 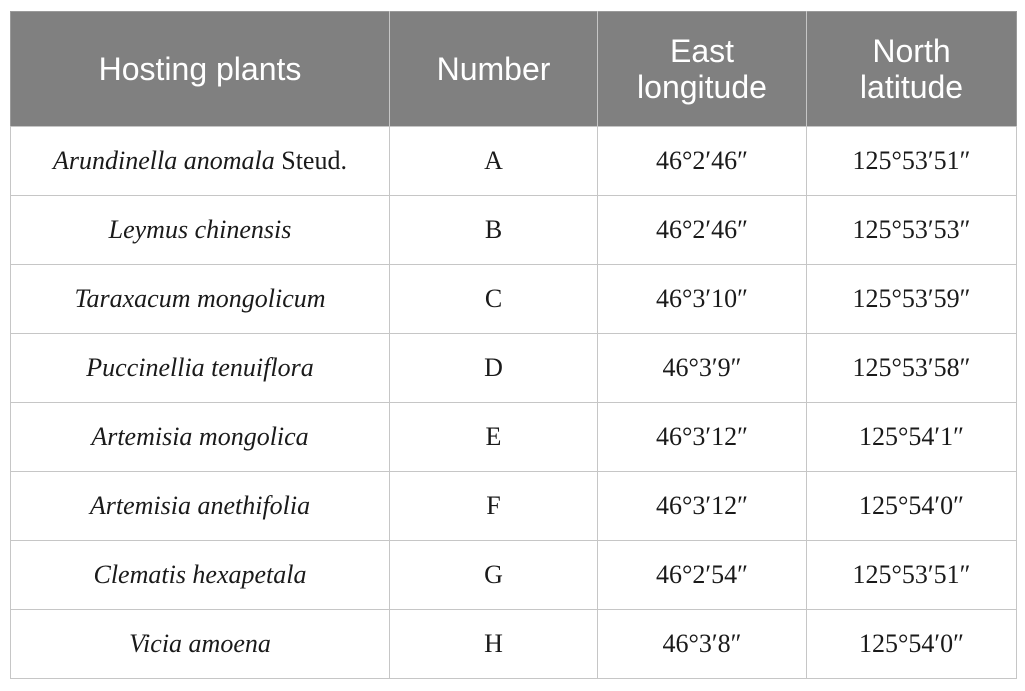 I want to click on table-row: Vicia amoena H 46°3′8″ 125°54′0″, so click(x=513, y=644).